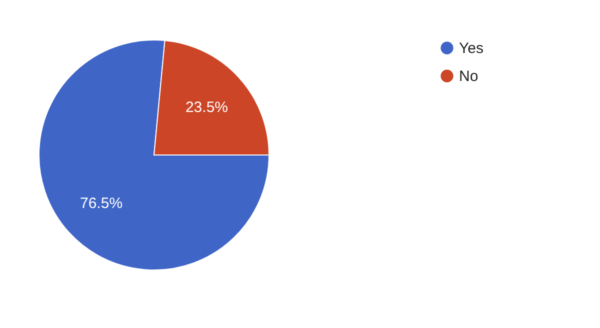 This screenshot has height=328, width=600. I want to click on data-label: 76.5%, so click(101, 203).